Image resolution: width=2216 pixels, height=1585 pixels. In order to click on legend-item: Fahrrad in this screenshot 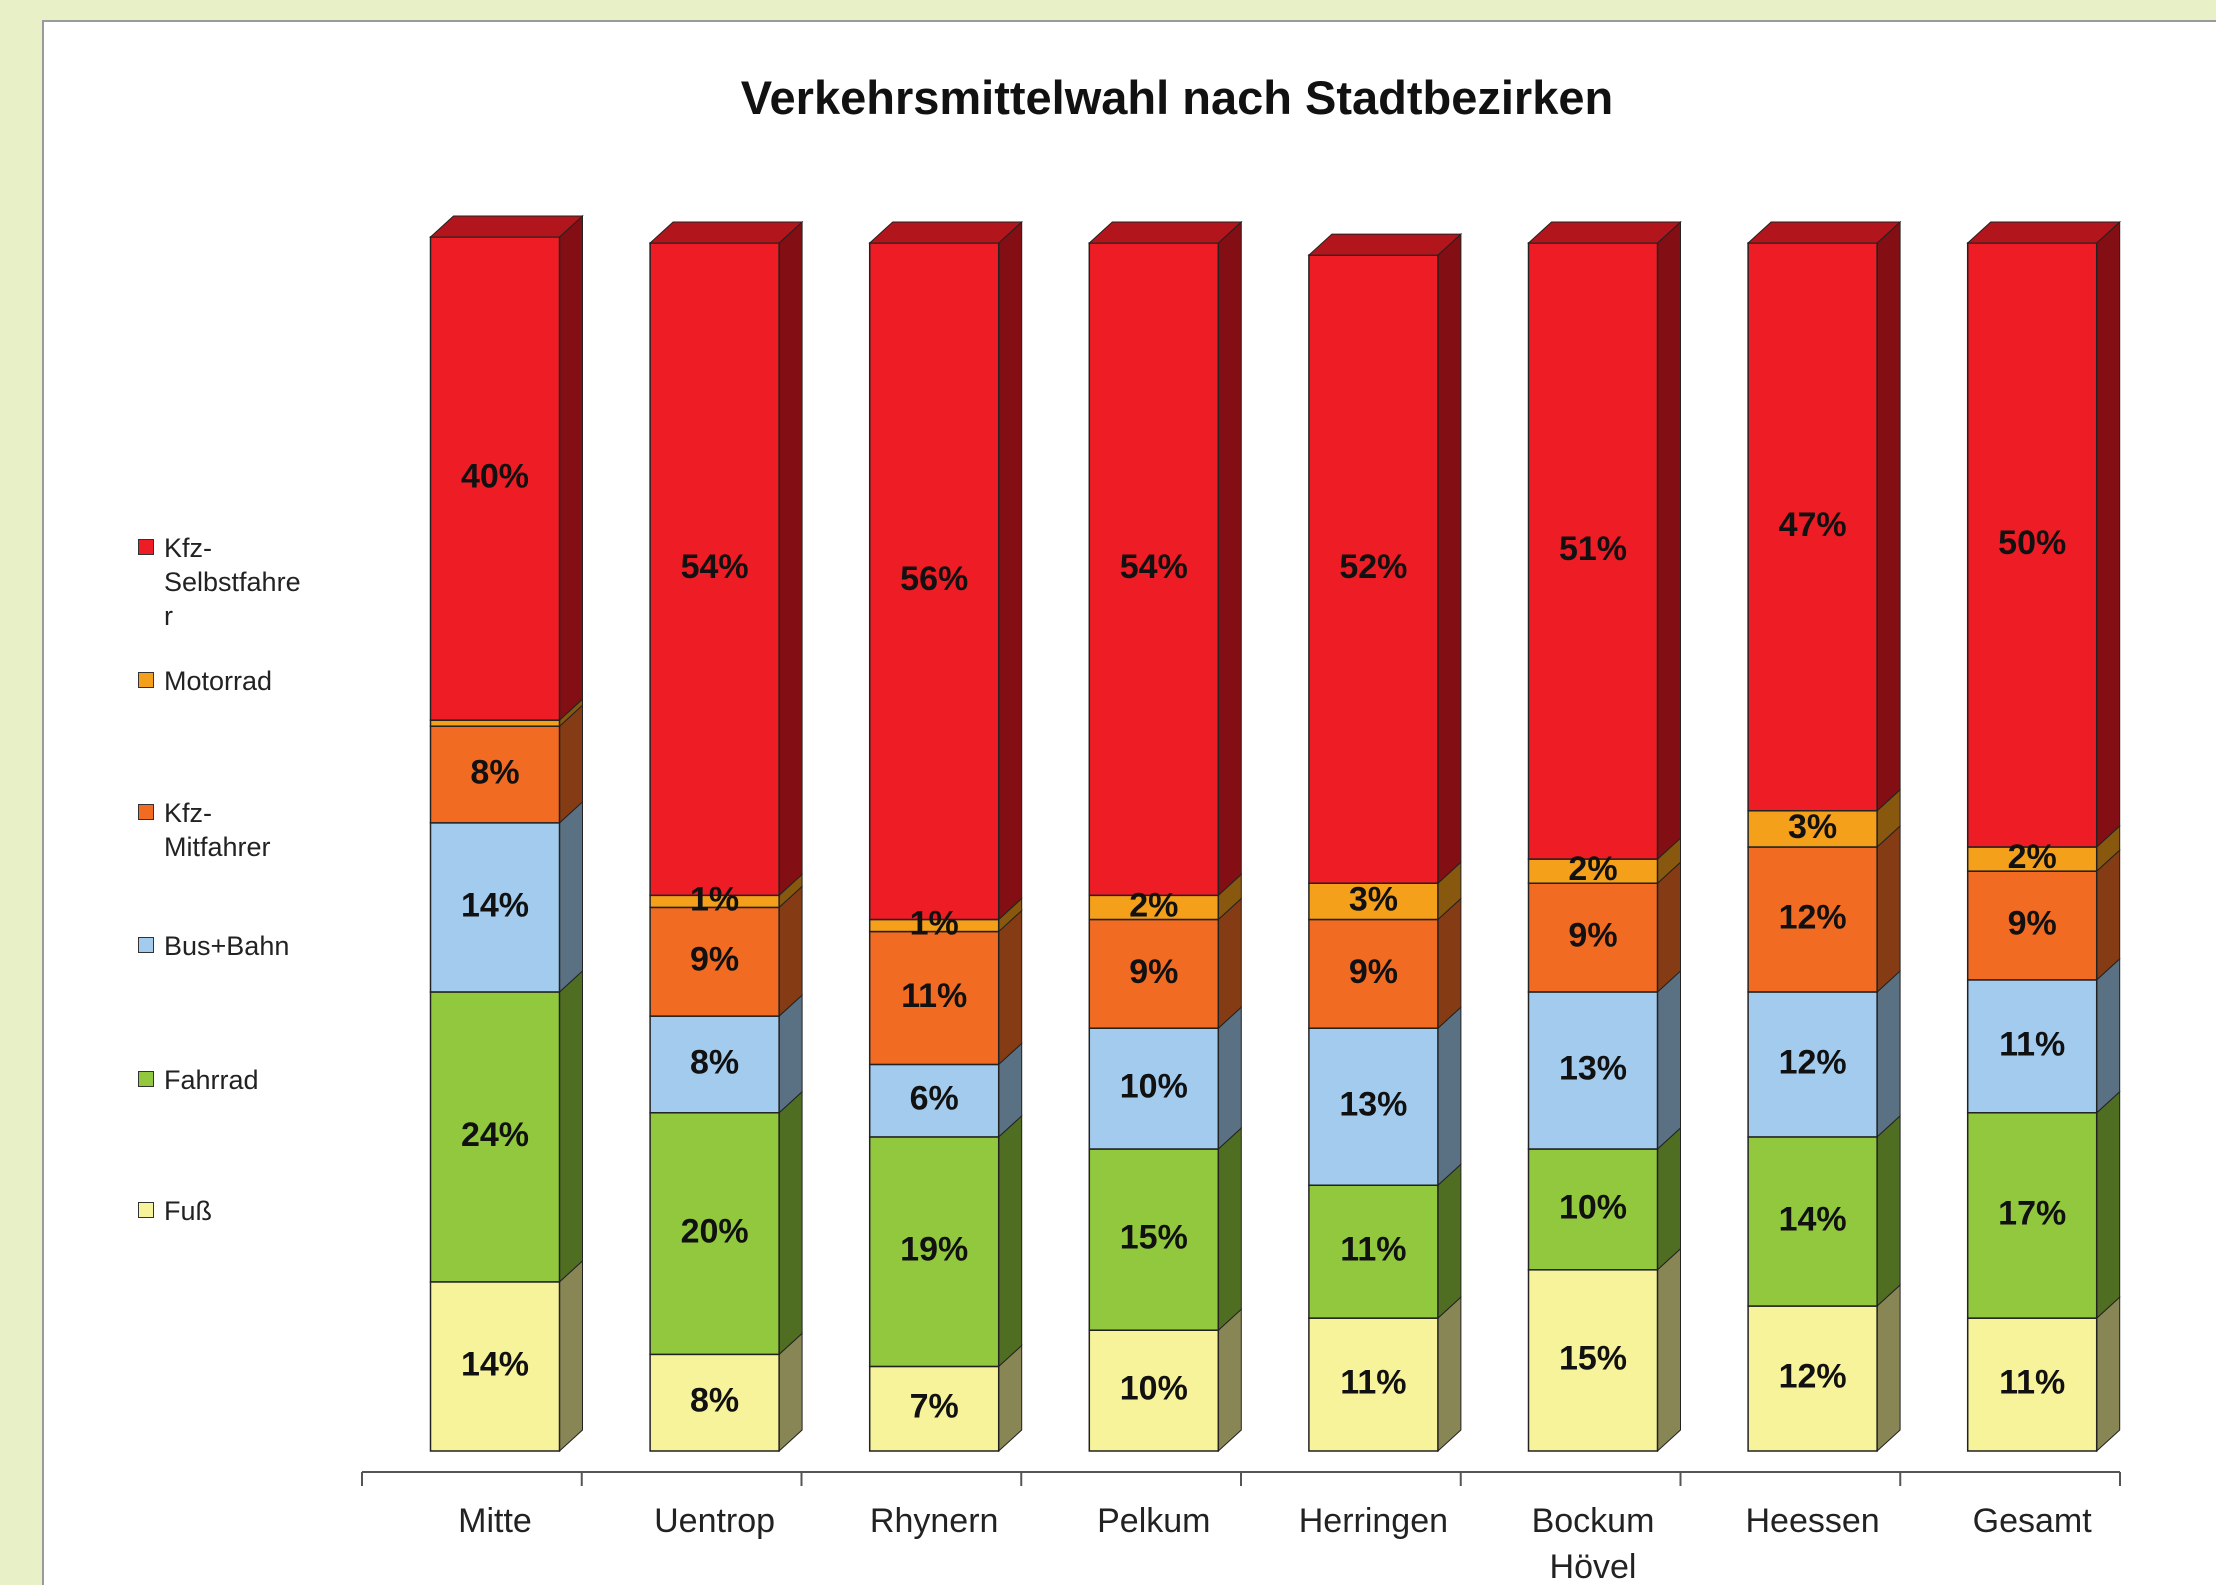, I will do `click(238, 1080)`.